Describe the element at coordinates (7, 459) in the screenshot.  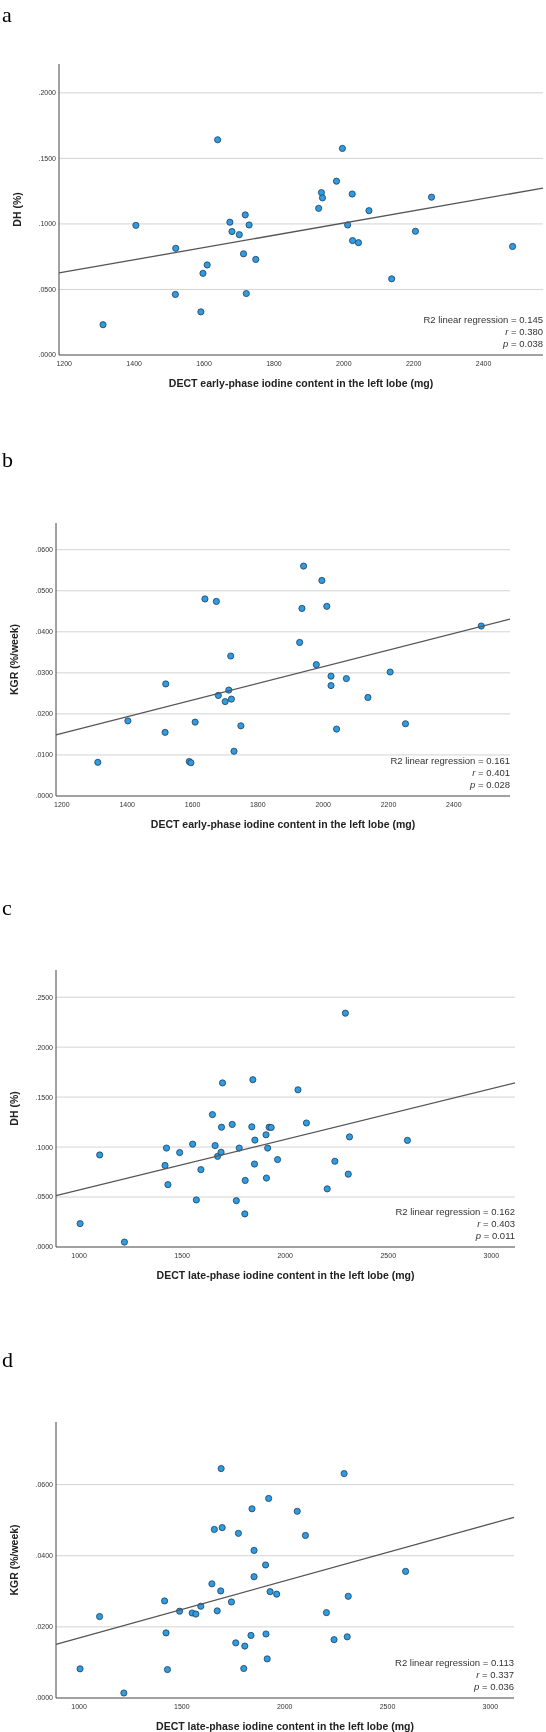
I see `chart-title: b` at that location.